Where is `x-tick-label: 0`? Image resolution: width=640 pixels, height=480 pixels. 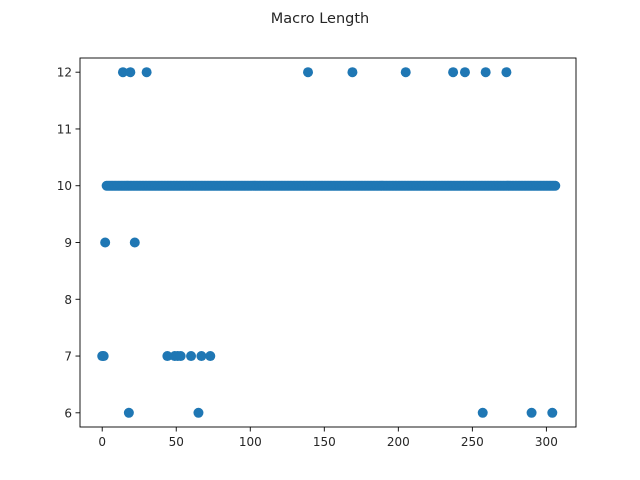 x-tick-label: 0 is located at coordinates (102, 442).